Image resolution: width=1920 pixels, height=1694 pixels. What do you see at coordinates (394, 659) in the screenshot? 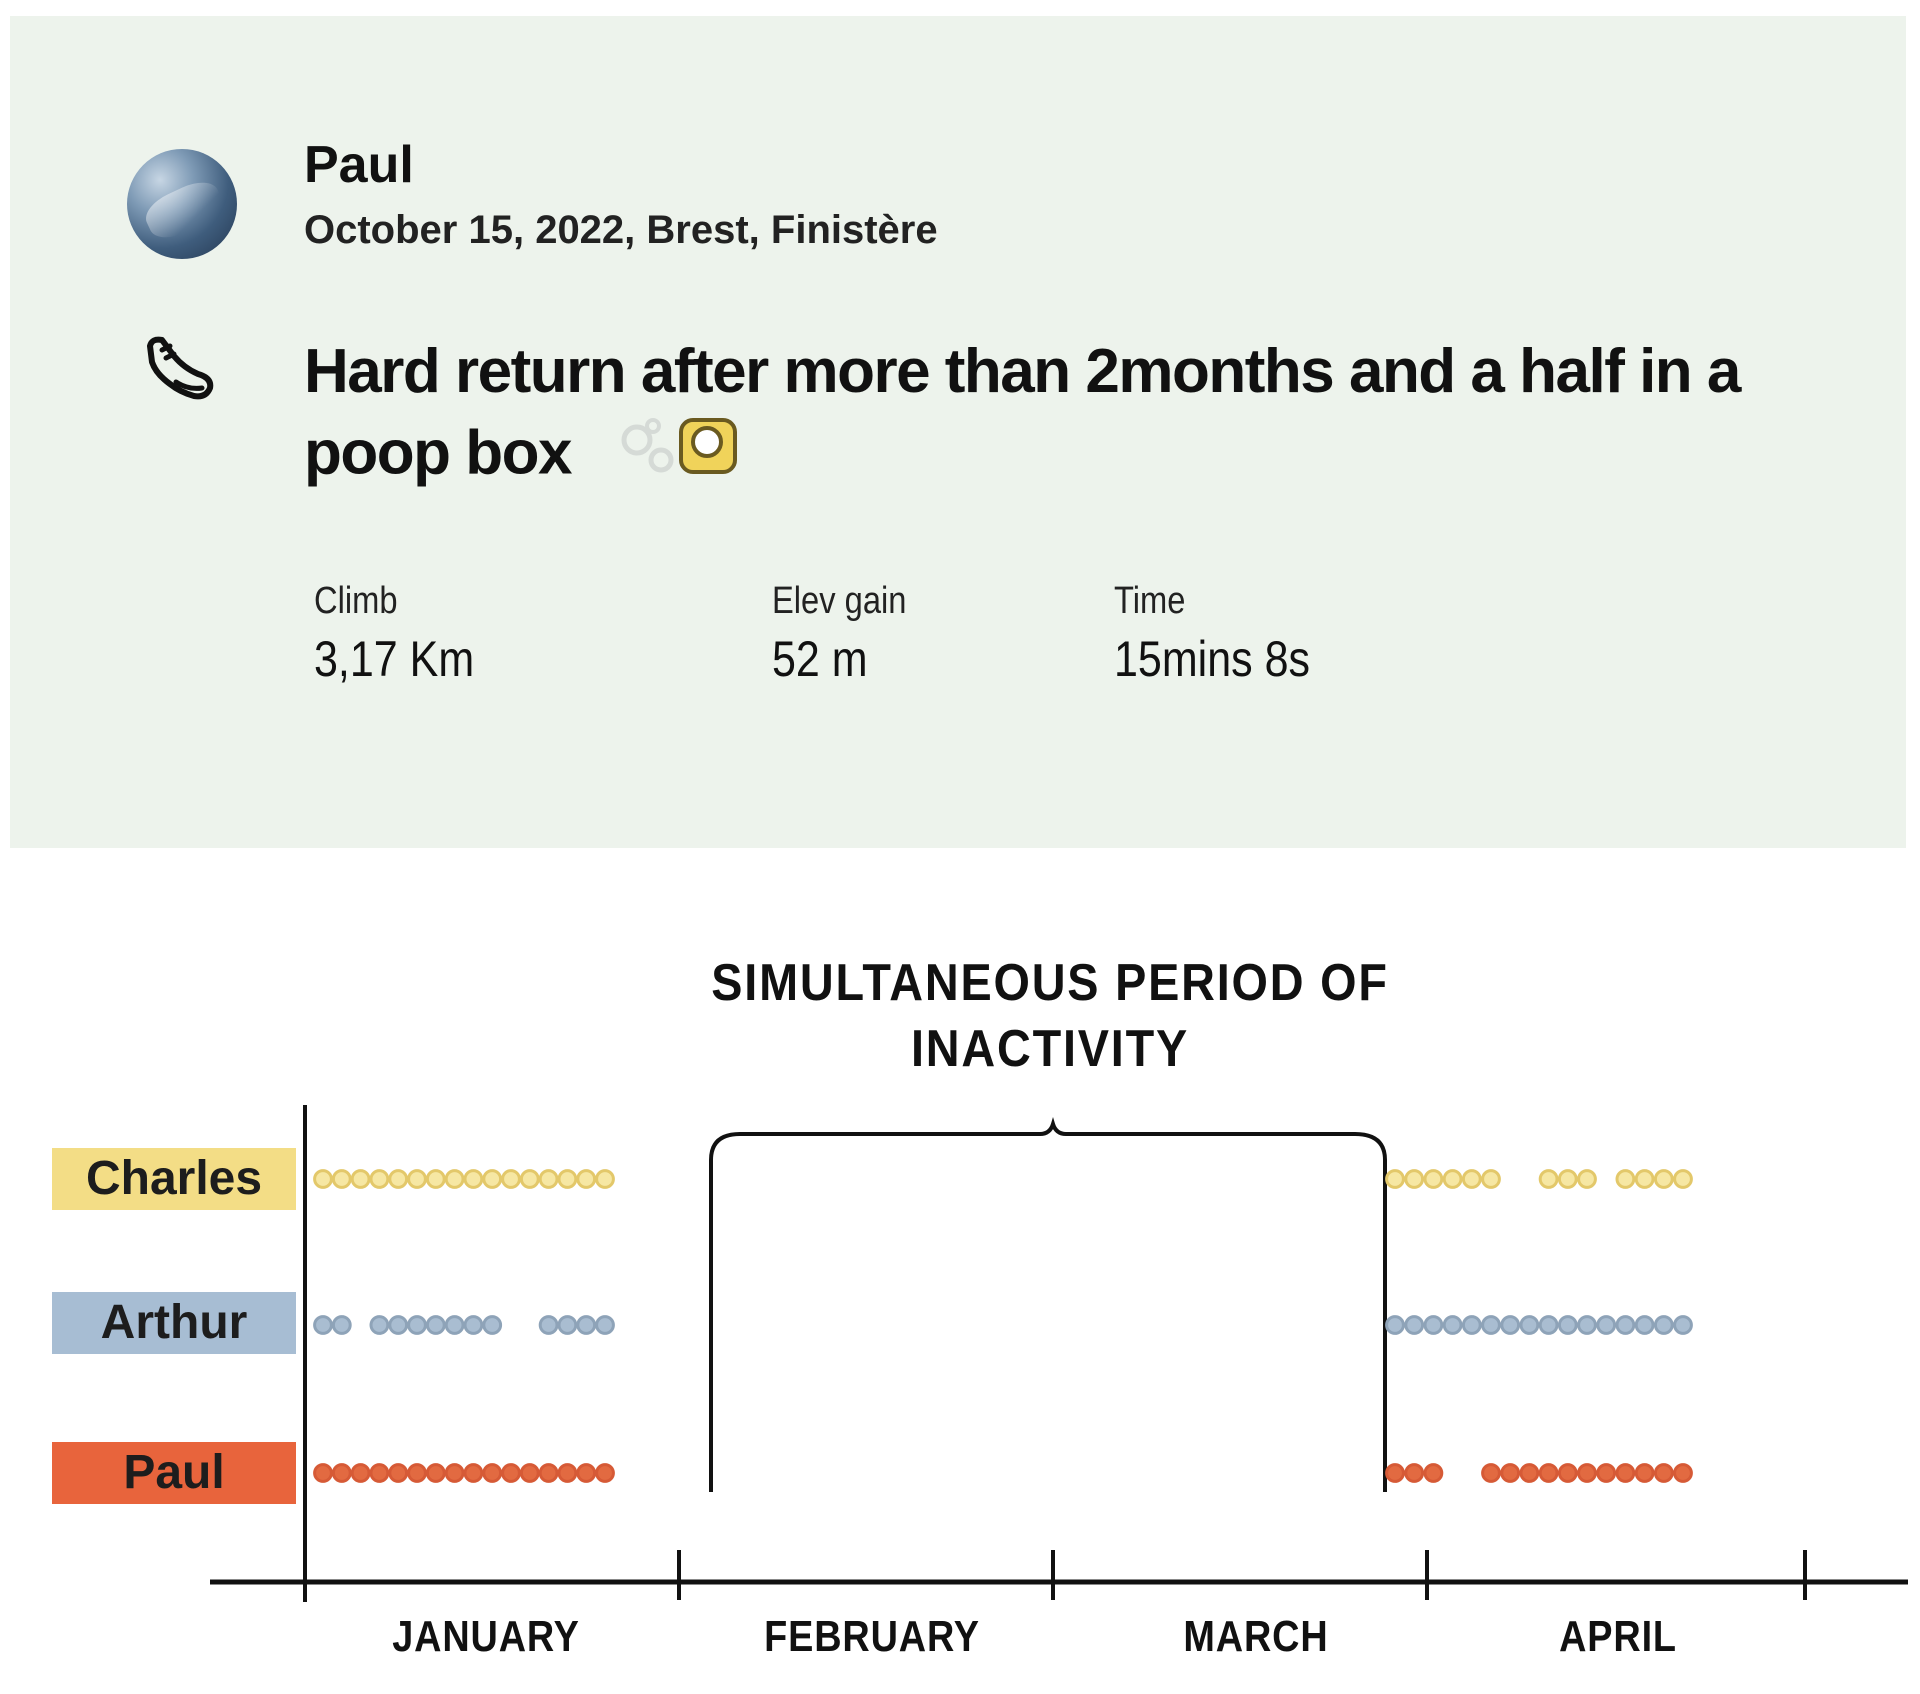
I see `stat-climb-value: 3,17 Km` at bounding box center [394, 659].